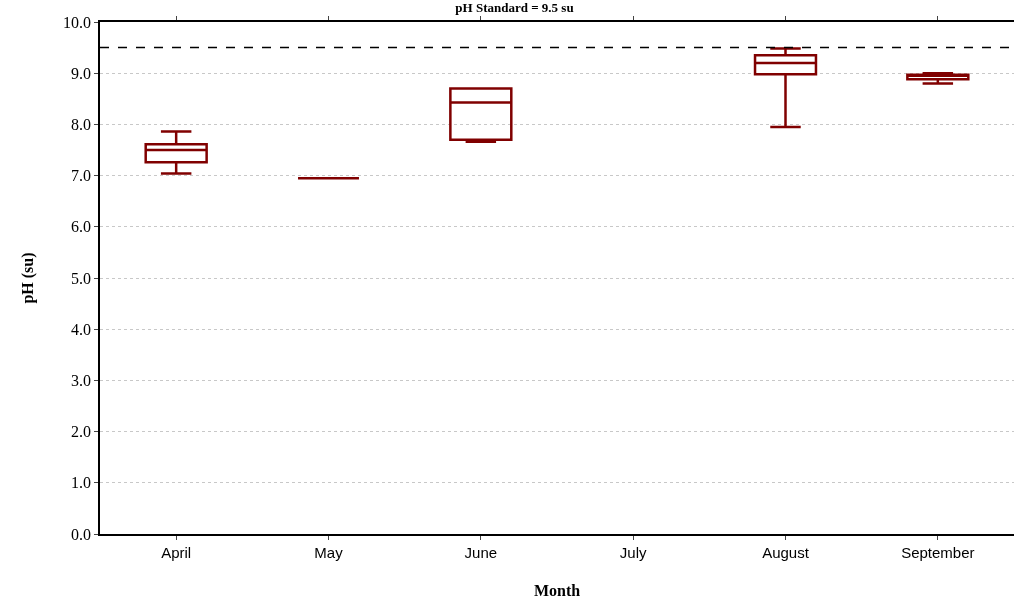 Image resolution: width=1029 pixels, height=609 pixels. What do you see at coordinates (81, 432) in the screenshot?
I see `y-tick-label: 2.0` at bounding box center [81, 432].